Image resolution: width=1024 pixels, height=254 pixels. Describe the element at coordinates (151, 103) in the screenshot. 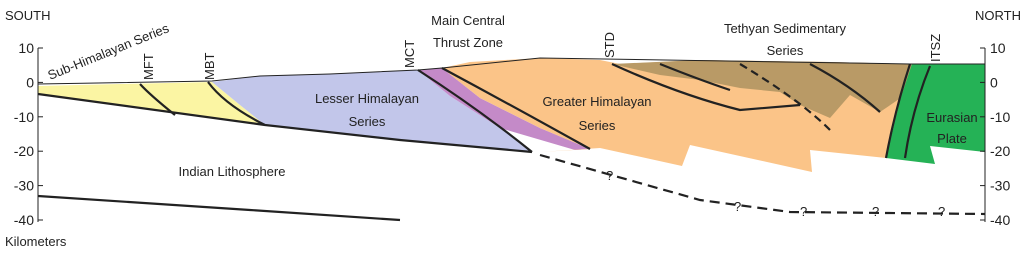

I see `sub-himalayan-unit` at that location.